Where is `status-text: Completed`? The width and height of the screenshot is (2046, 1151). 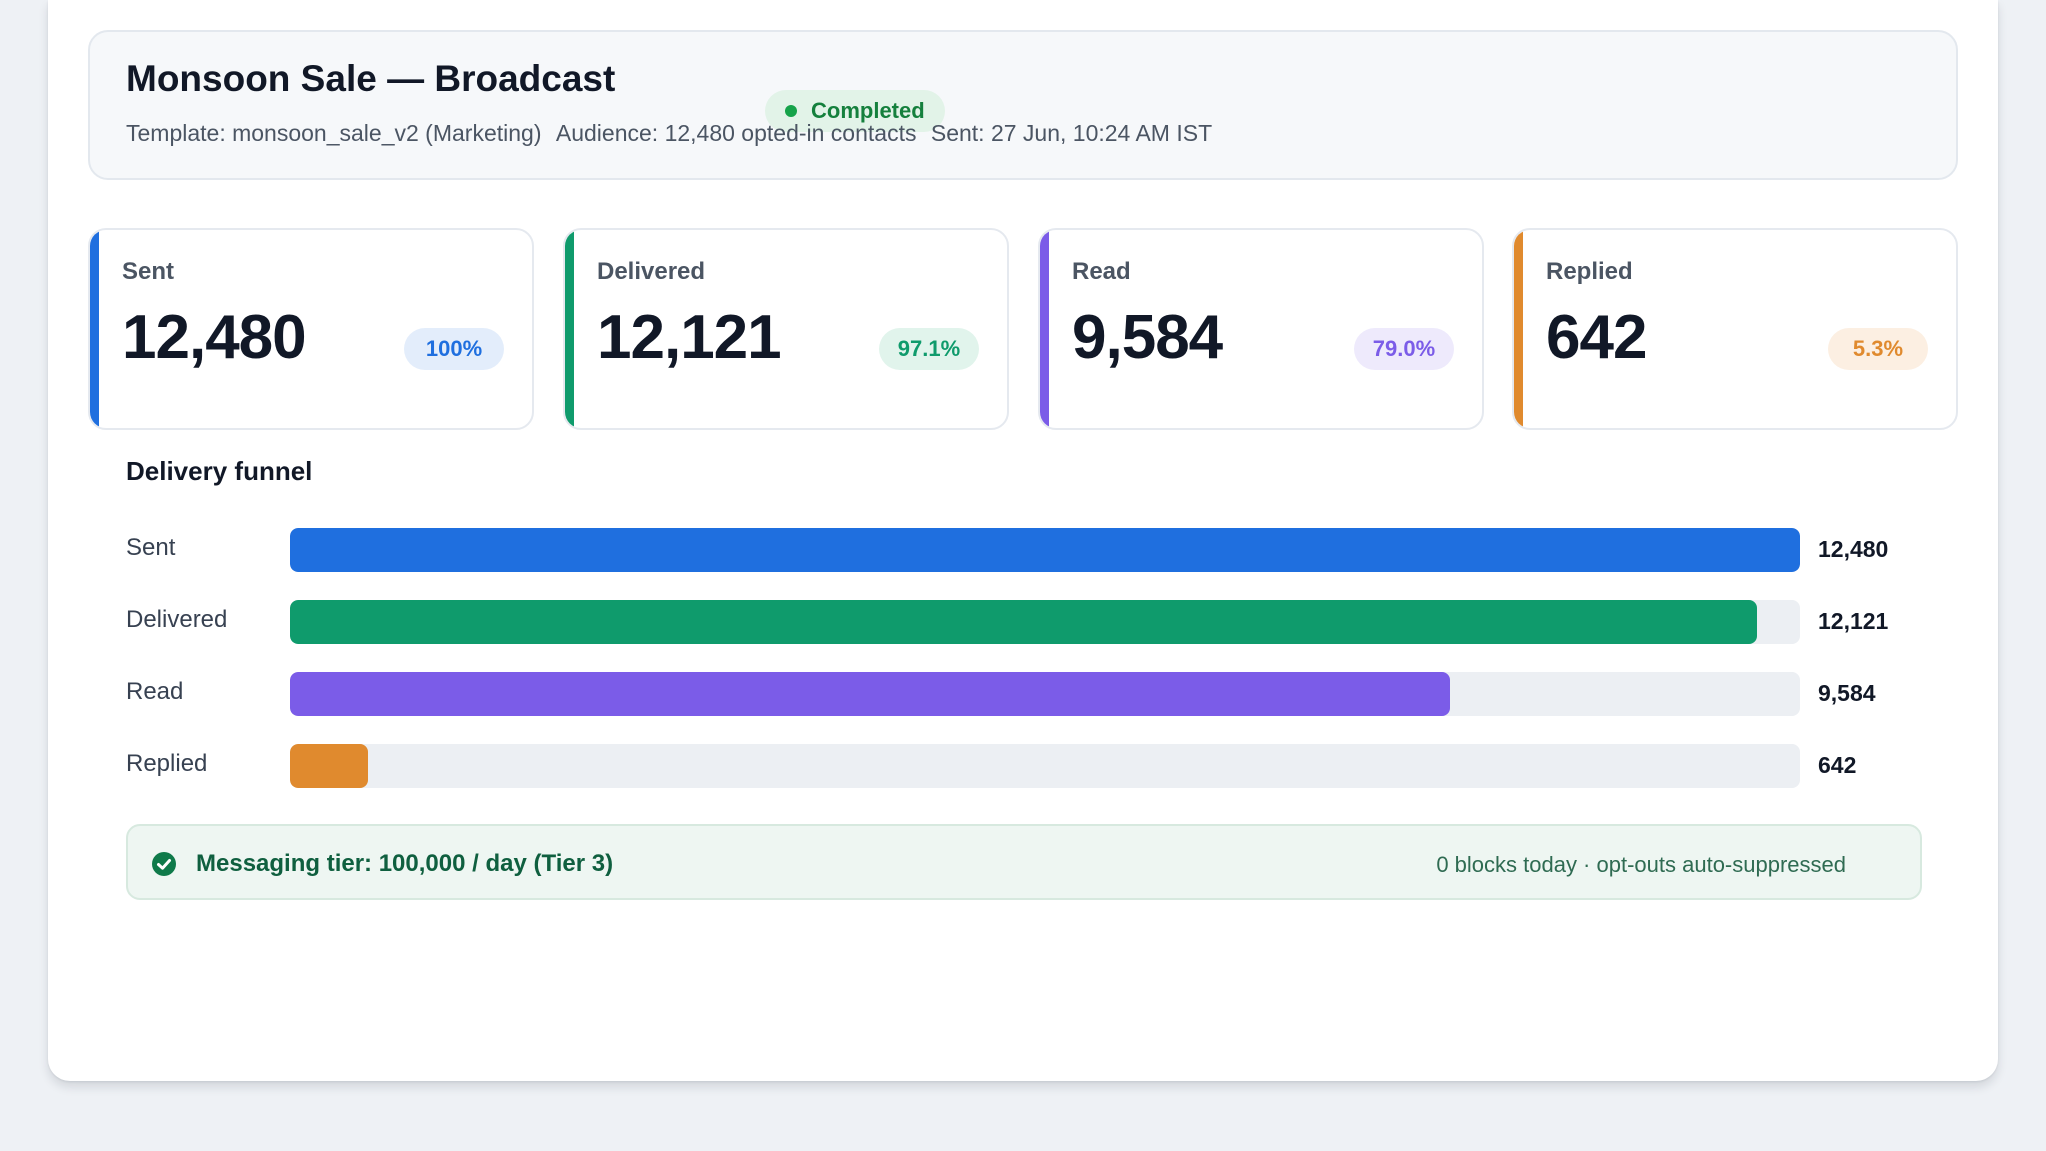
status-text: Completed is located at coordinates (868, 110).